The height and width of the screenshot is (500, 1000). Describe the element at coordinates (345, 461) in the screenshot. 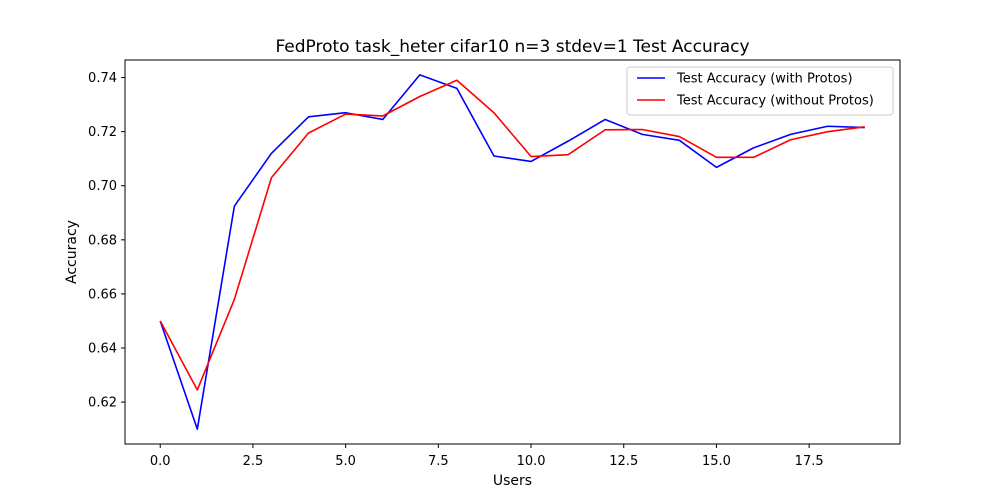

I see `x-tick-label: 5.0` at that location.